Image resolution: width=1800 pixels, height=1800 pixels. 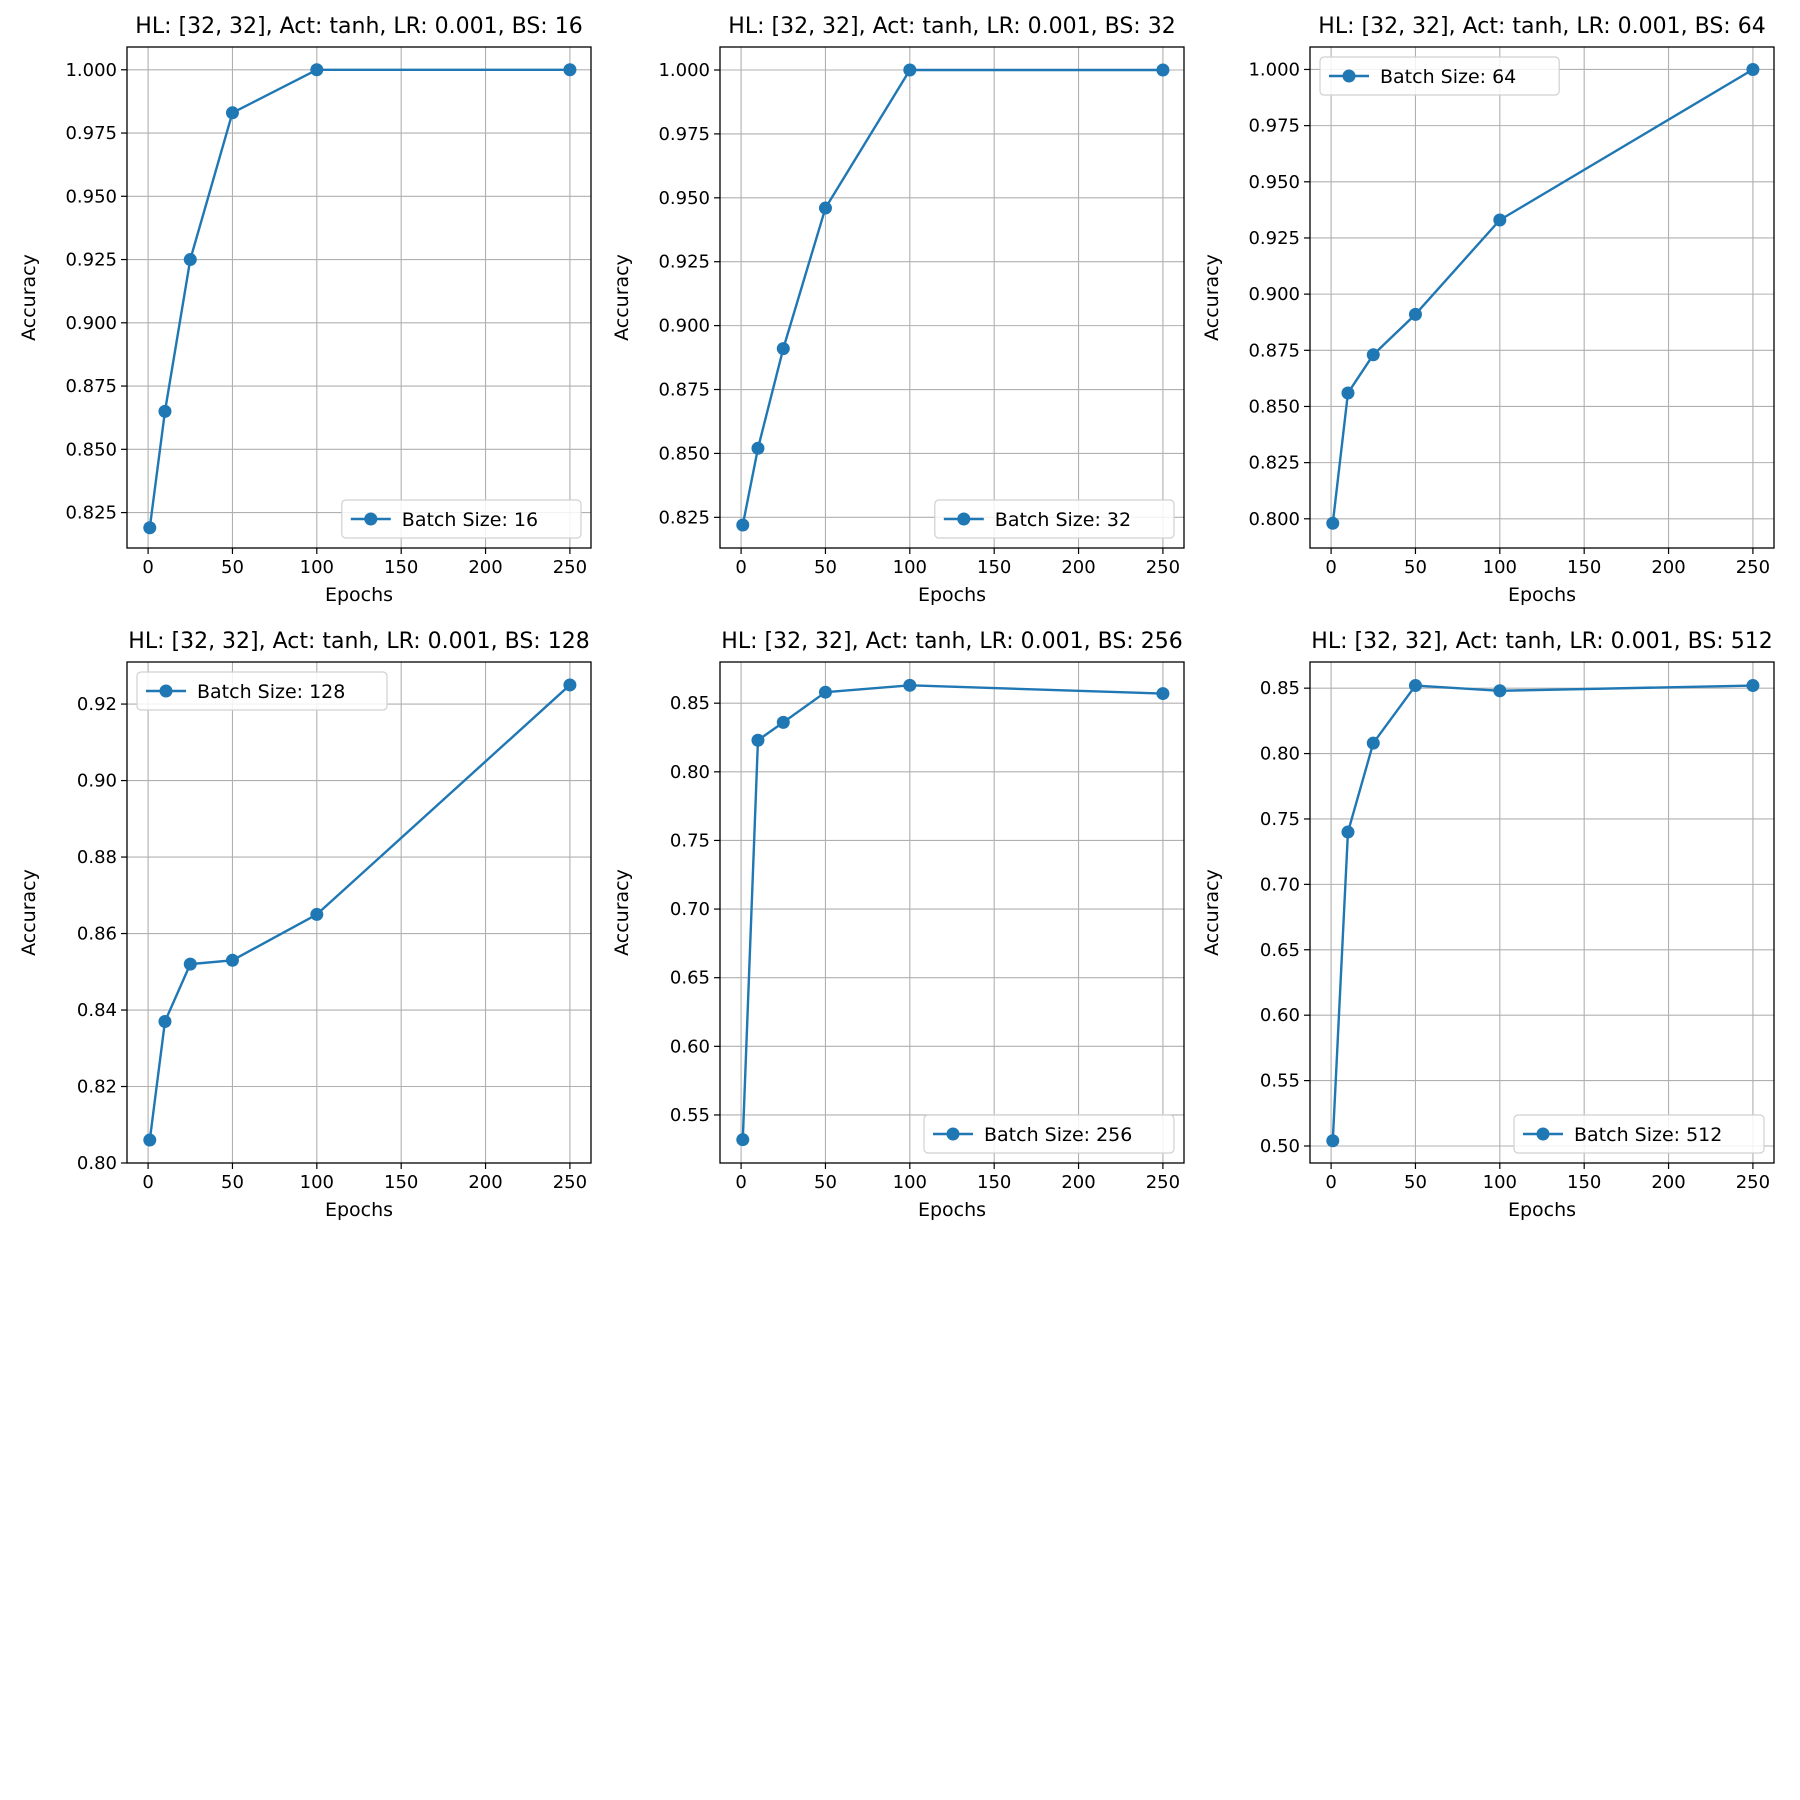 What do you see at coordinates (1648, 1135) in the screenshot?
I see `legend-label: Batch Size: 512` at bounding box center [1648, 1135].